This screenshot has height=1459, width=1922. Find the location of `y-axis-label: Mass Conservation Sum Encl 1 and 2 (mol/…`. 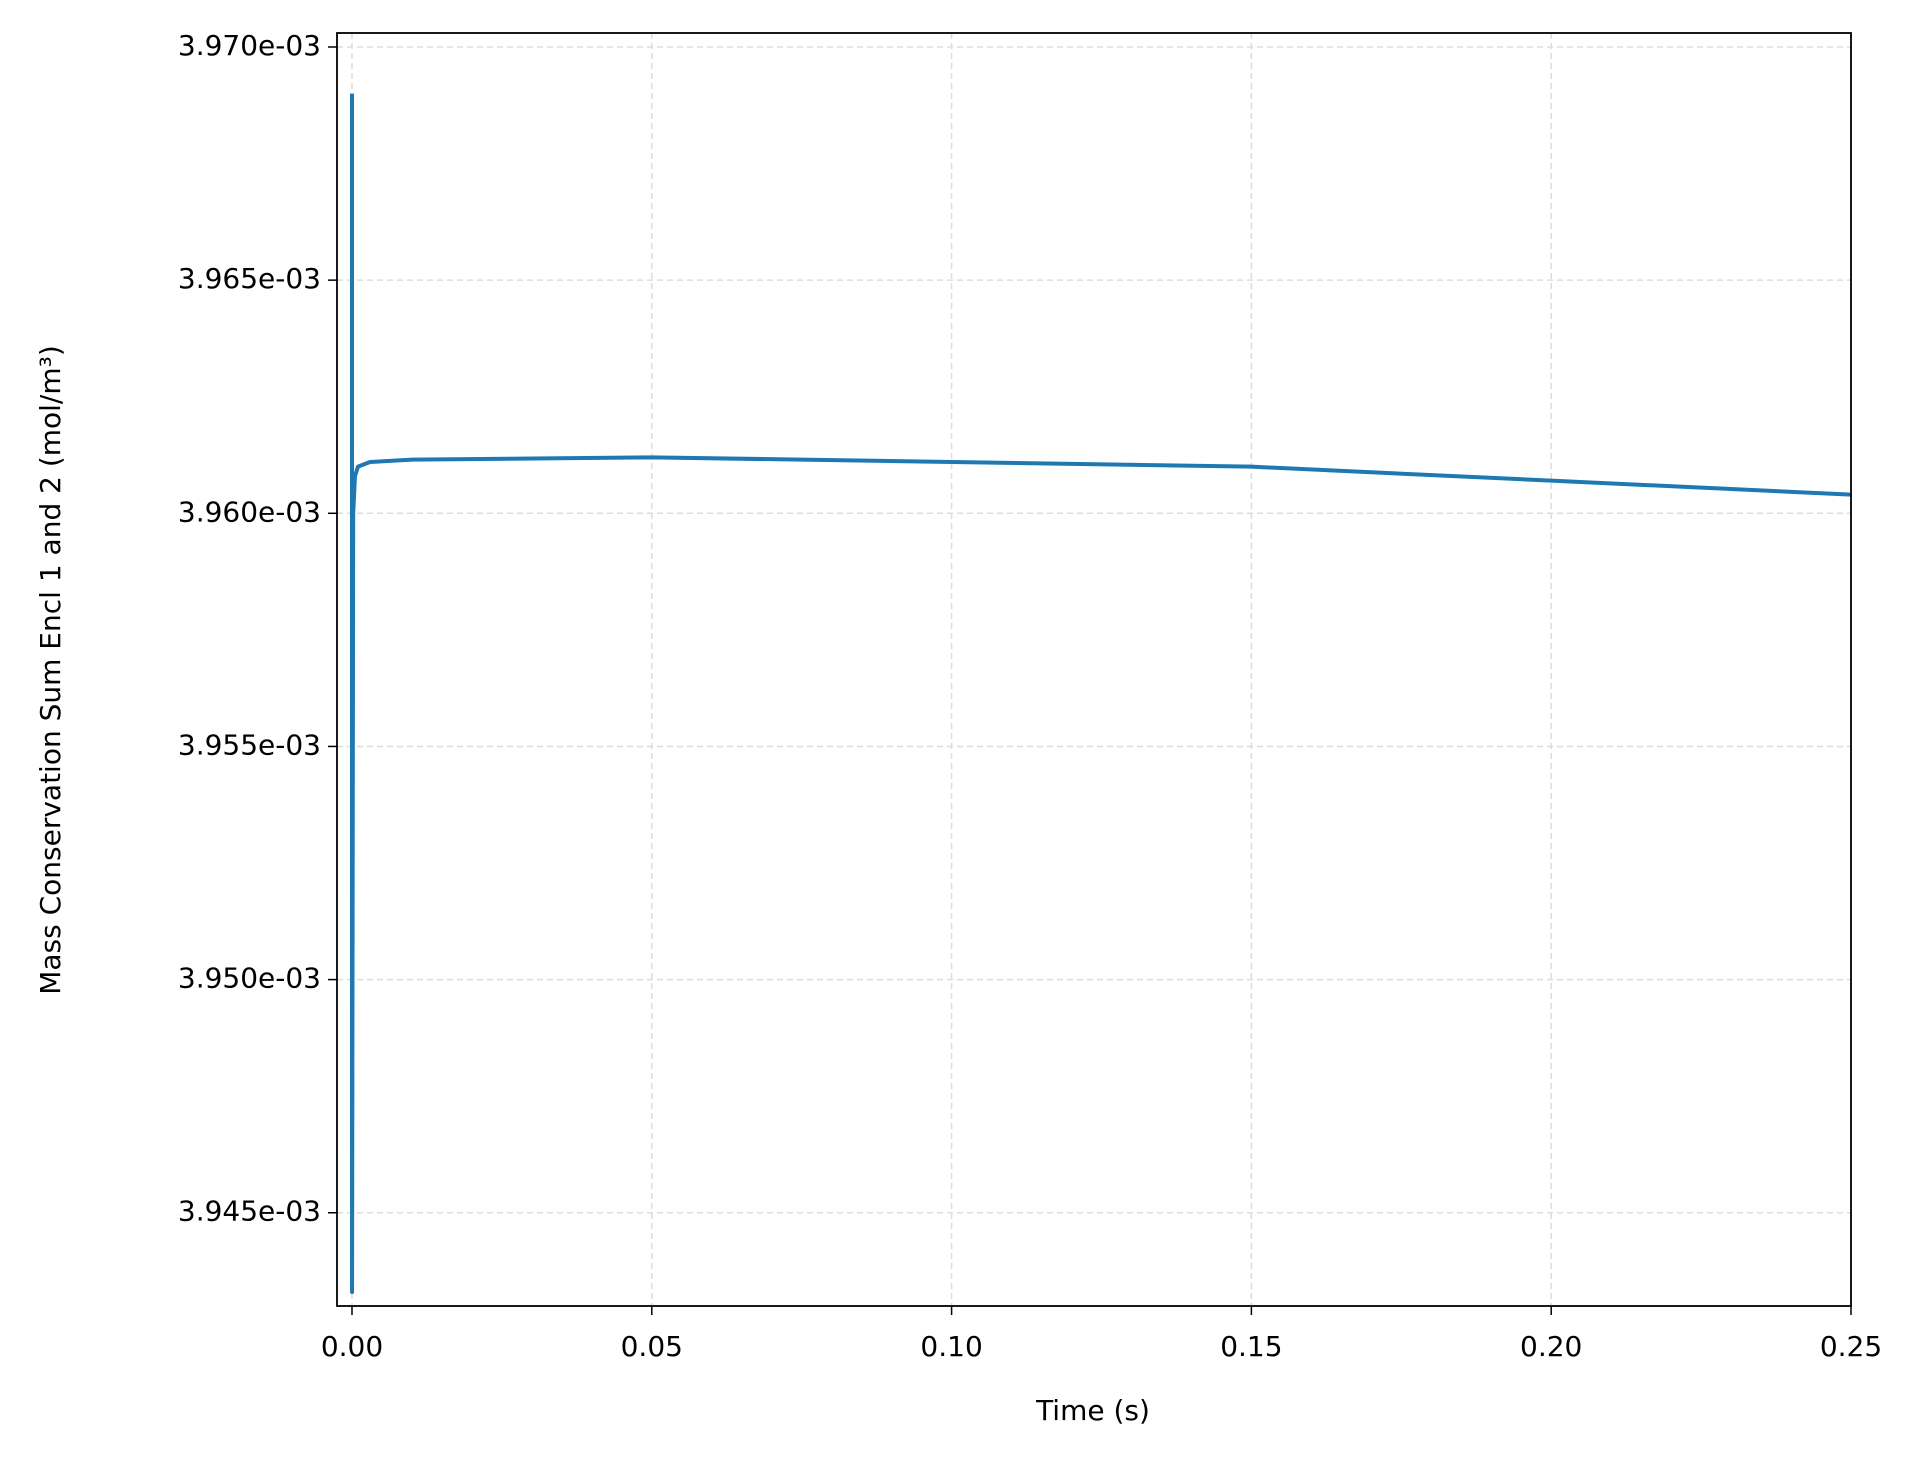

y-axis-label: Mass Conservation Sum Encl 1 and 2 (mol/… is located at coordinates (50, 670).